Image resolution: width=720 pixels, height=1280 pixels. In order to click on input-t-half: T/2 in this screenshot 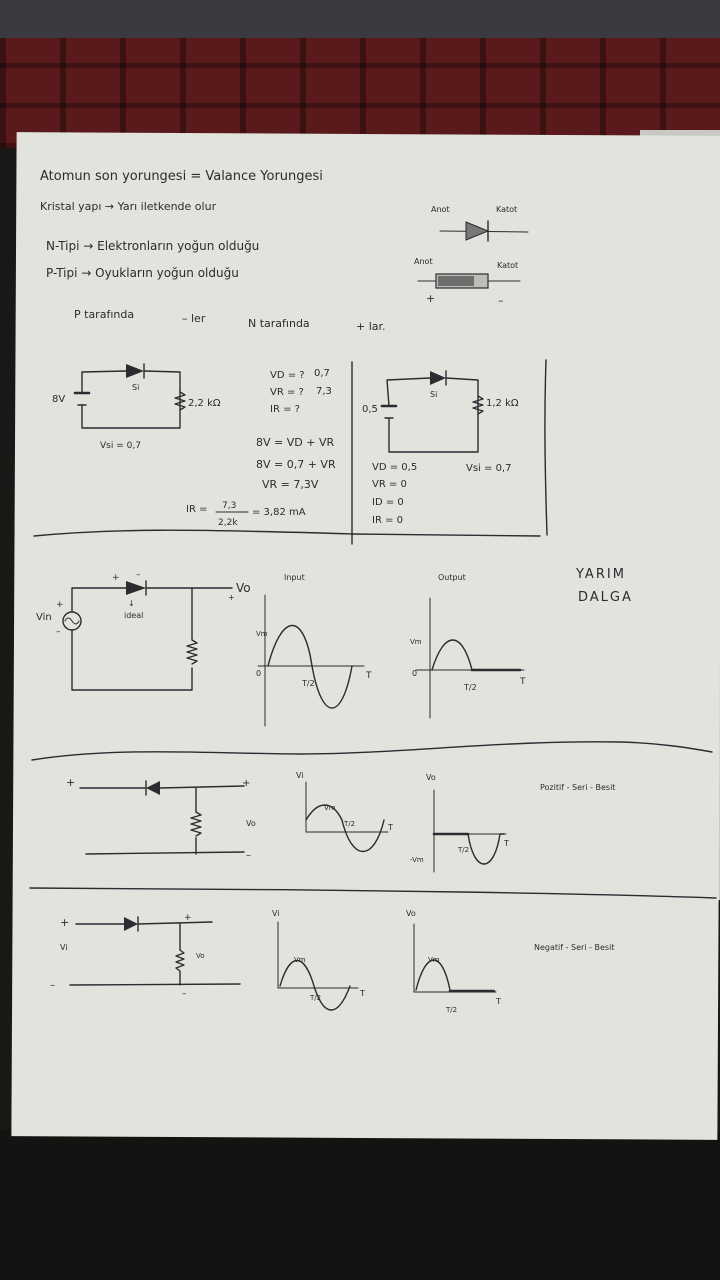, I will do `click(308, 683)`.